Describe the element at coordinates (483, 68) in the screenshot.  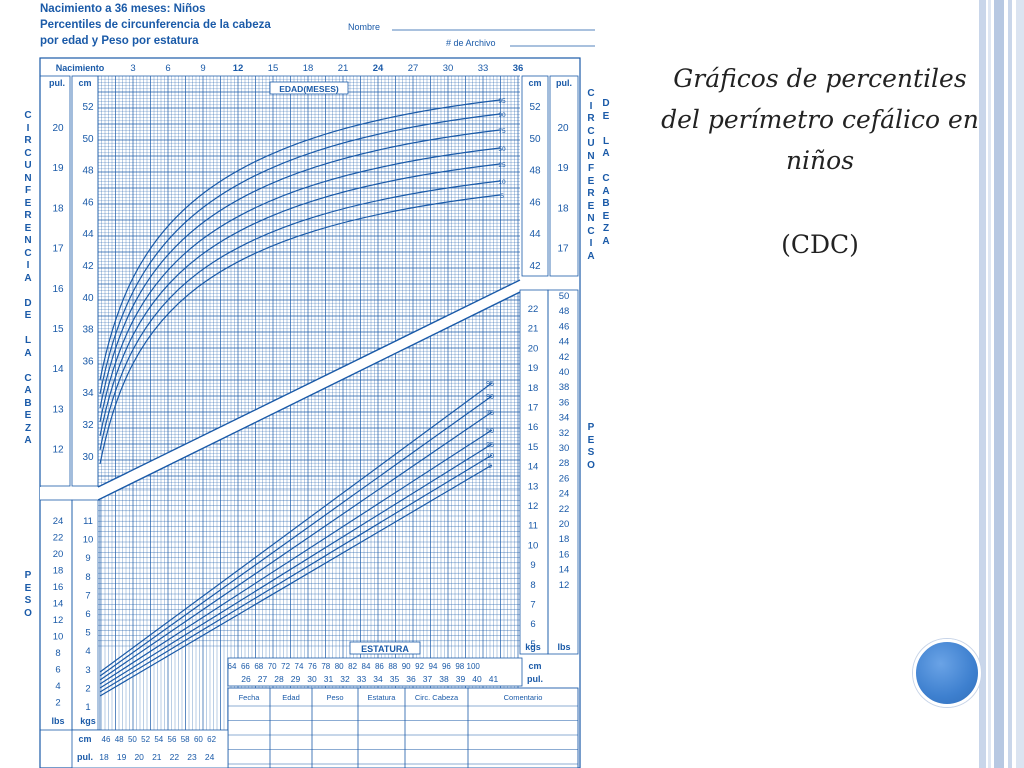
I see `age-tick-label: 33` at that location.